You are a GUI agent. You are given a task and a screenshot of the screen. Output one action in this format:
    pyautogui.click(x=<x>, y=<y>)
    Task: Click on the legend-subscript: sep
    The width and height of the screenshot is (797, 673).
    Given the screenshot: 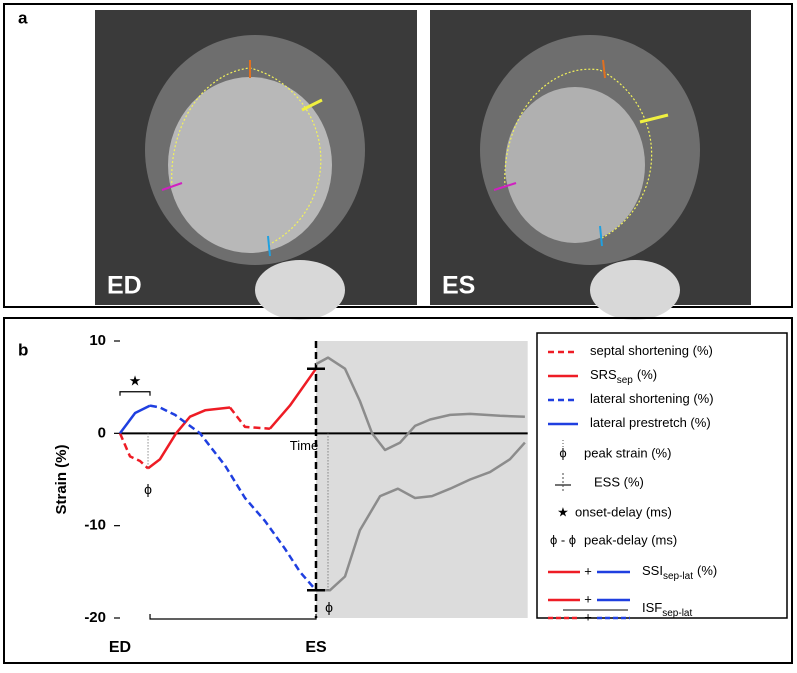 What is the action you would take?
    pyautogui.click(x=625, y=380)
    